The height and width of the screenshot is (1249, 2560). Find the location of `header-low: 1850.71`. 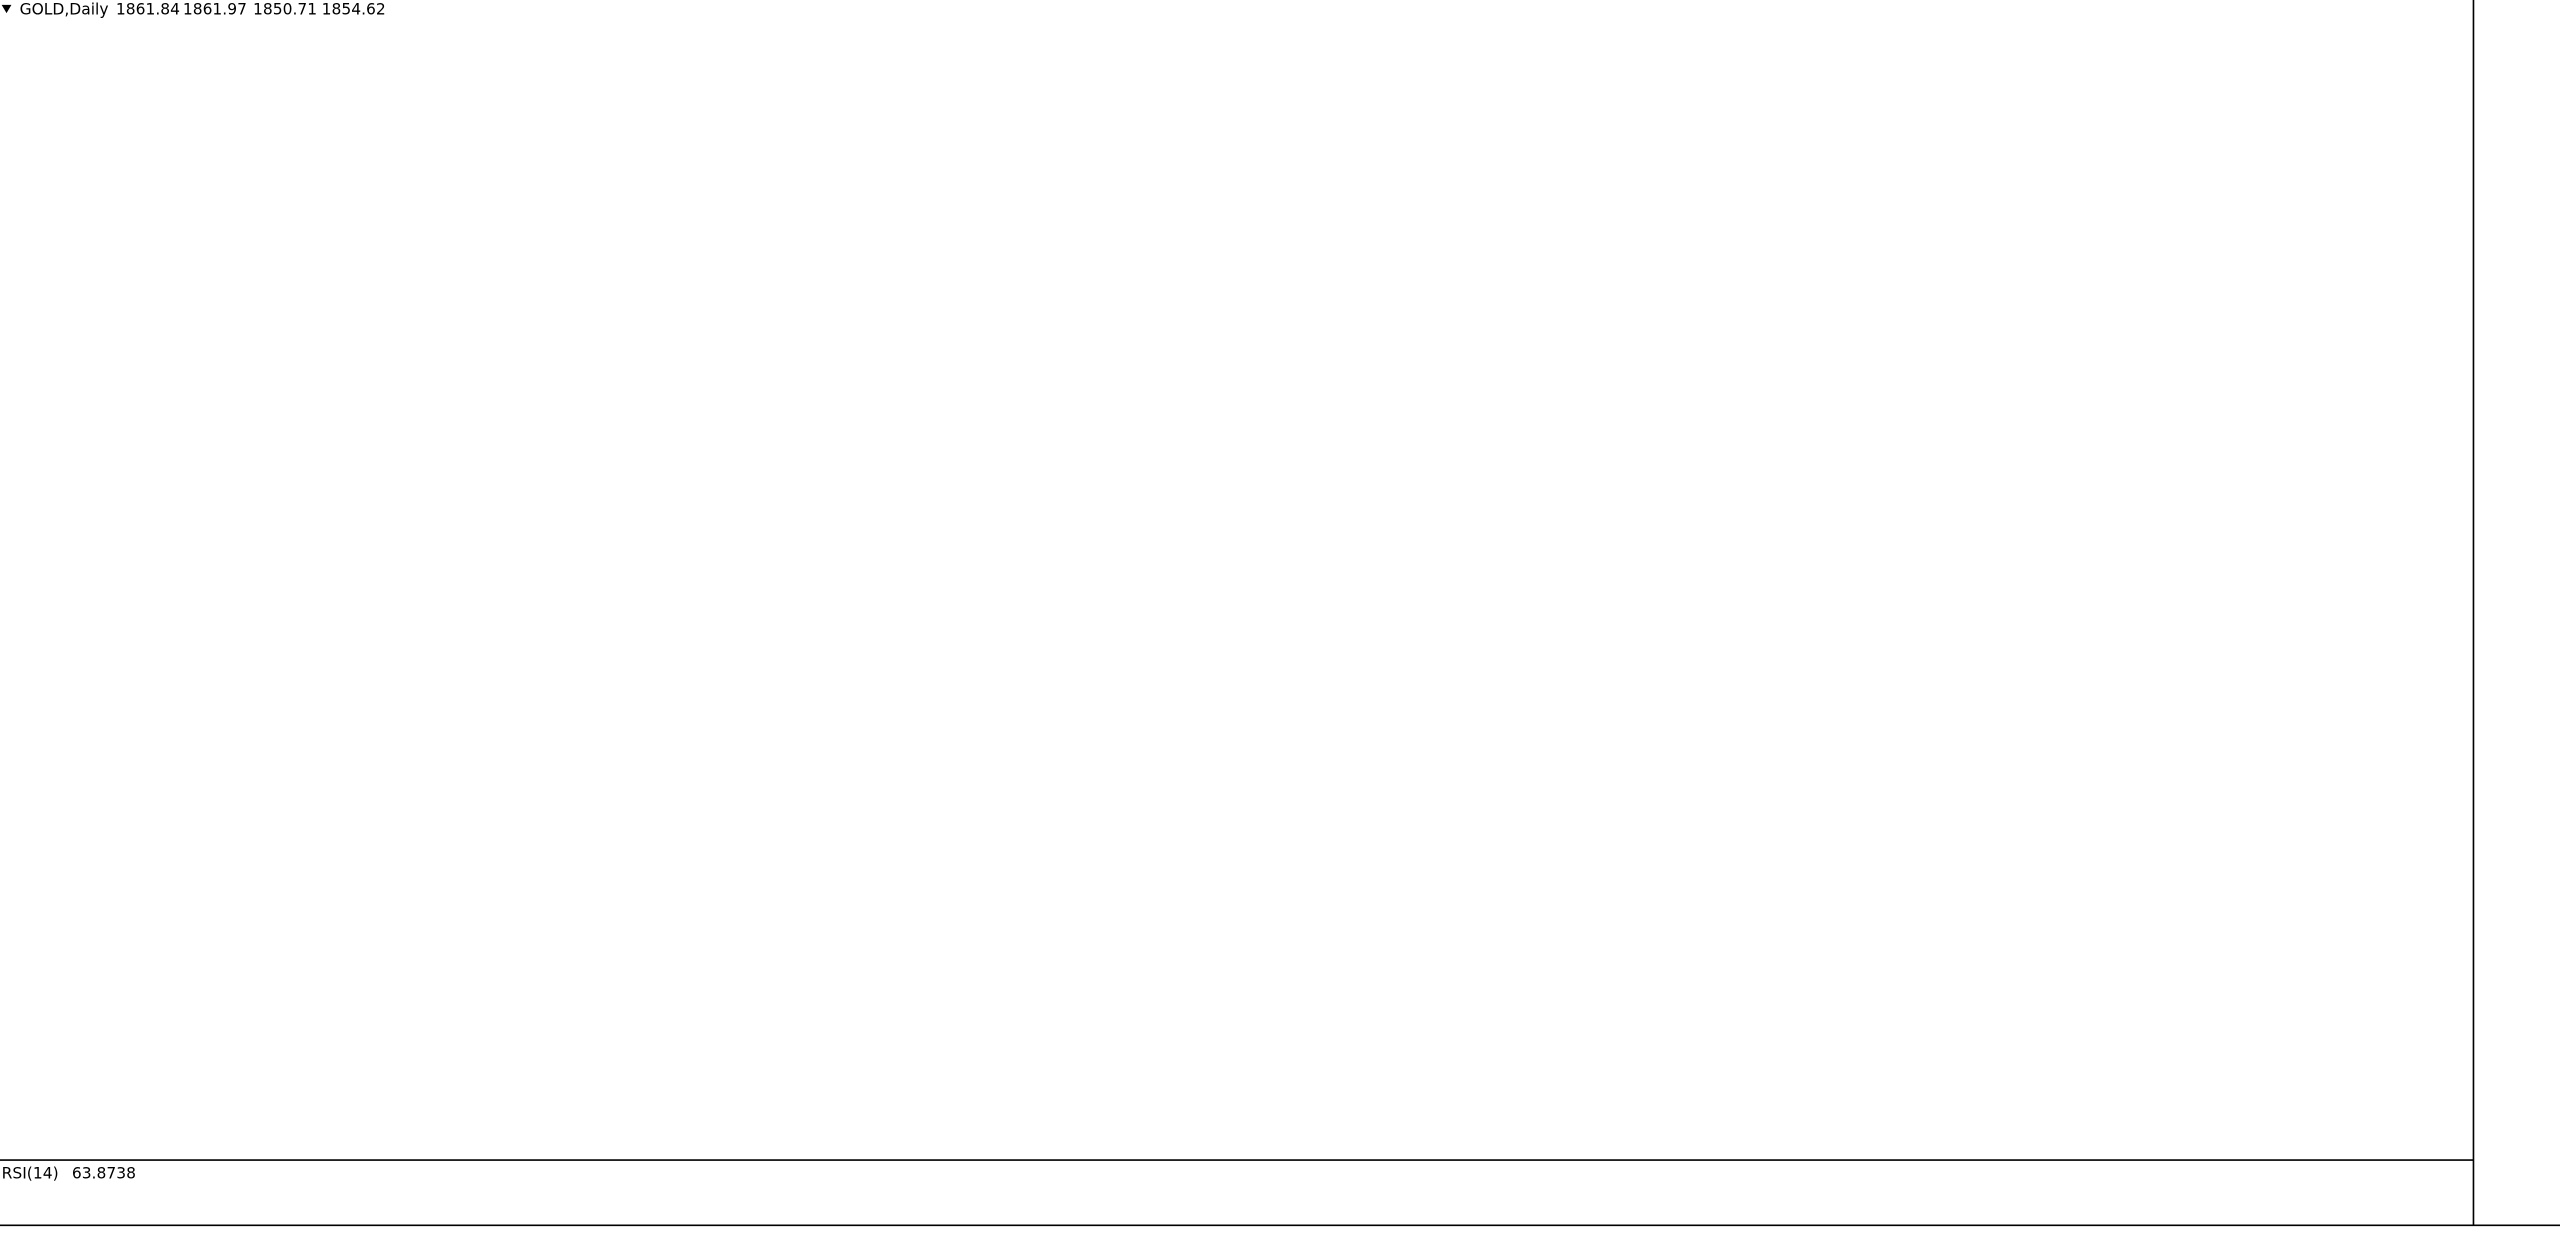

header-low: 1850.71 is located at coordinates (285, 9).